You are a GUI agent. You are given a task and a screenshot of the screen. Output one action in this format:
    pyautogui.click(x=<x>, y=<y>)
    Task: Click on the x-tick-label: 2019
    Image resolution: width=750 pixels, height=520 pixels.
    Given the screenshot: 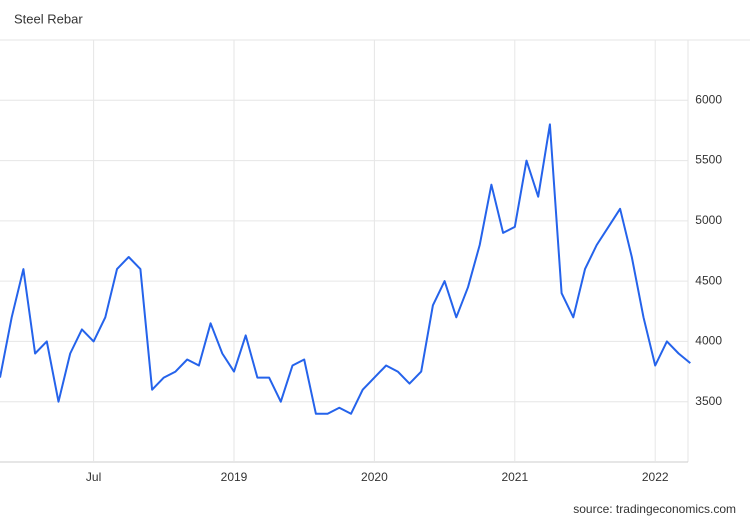 What is the action you would take?
    pyautogui.click(x=234, y=477)
    